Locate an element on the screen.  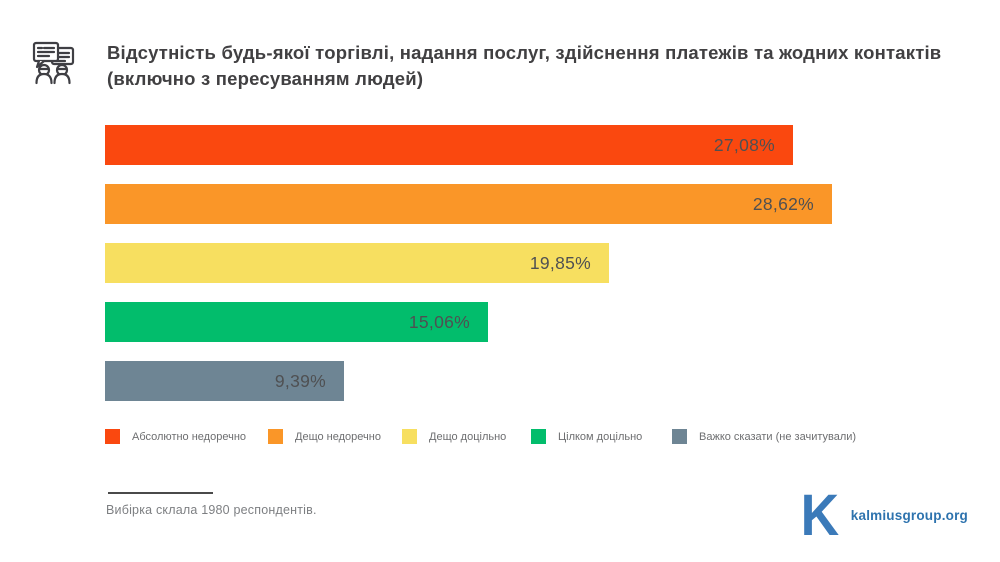
bar-1: 27,08% is located at coordinates (449, 145).